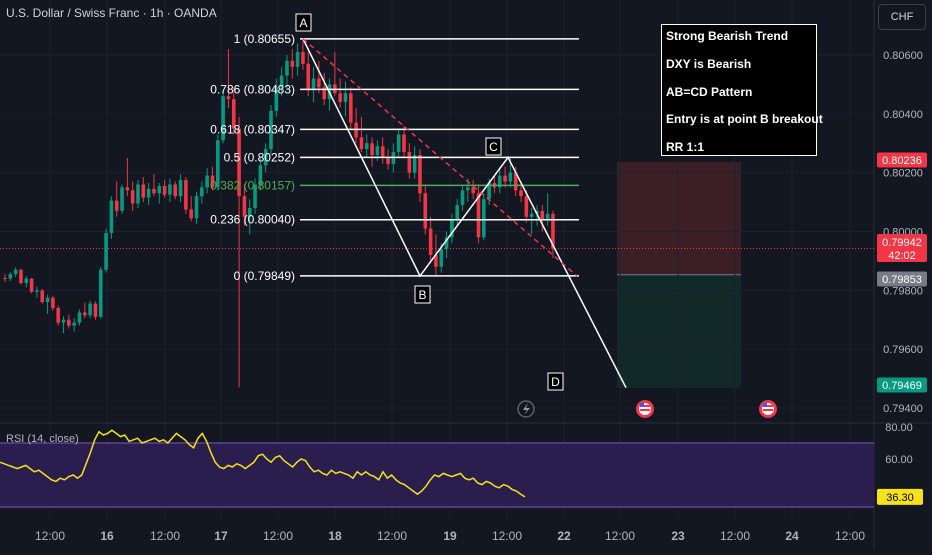 The image size is (932, 555). Describe the element at coordinates (259, 157) in the screenshot. I see `fib-level-label: 0.5 (0.80252)` at that location.